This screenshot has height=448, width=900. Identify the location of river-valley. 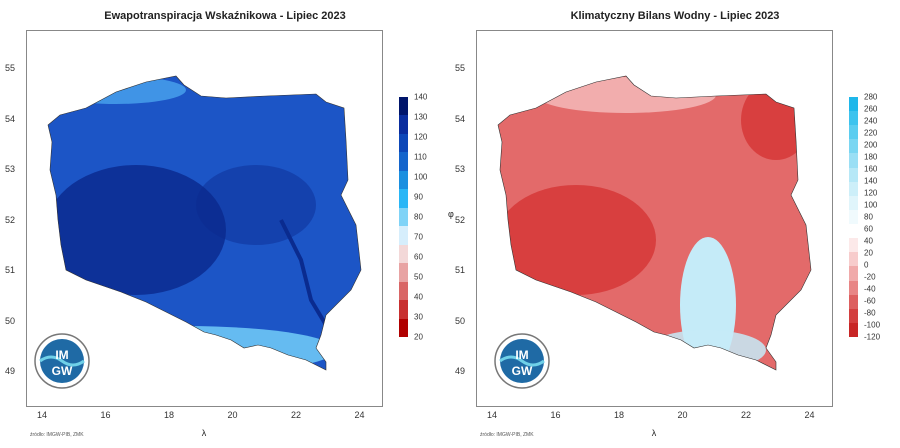
(303, 273).